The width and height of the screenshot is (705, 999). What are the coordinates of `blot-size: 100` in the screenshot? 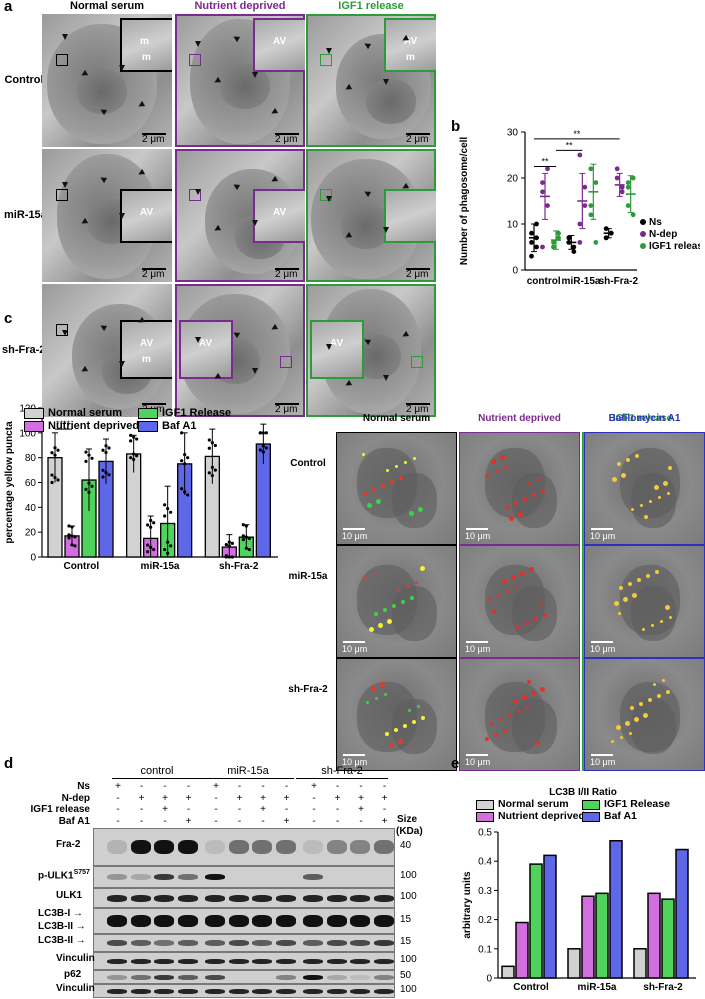 It's located at (408, 875).